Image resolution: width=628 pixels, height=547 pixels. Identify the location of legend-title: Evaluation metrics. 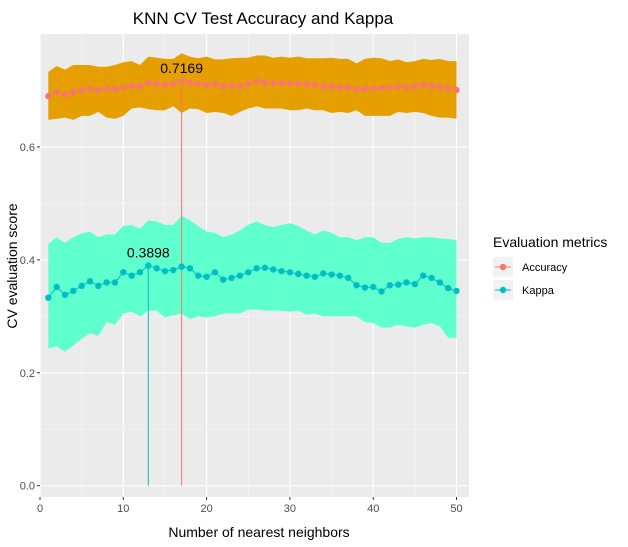
(550, 242).